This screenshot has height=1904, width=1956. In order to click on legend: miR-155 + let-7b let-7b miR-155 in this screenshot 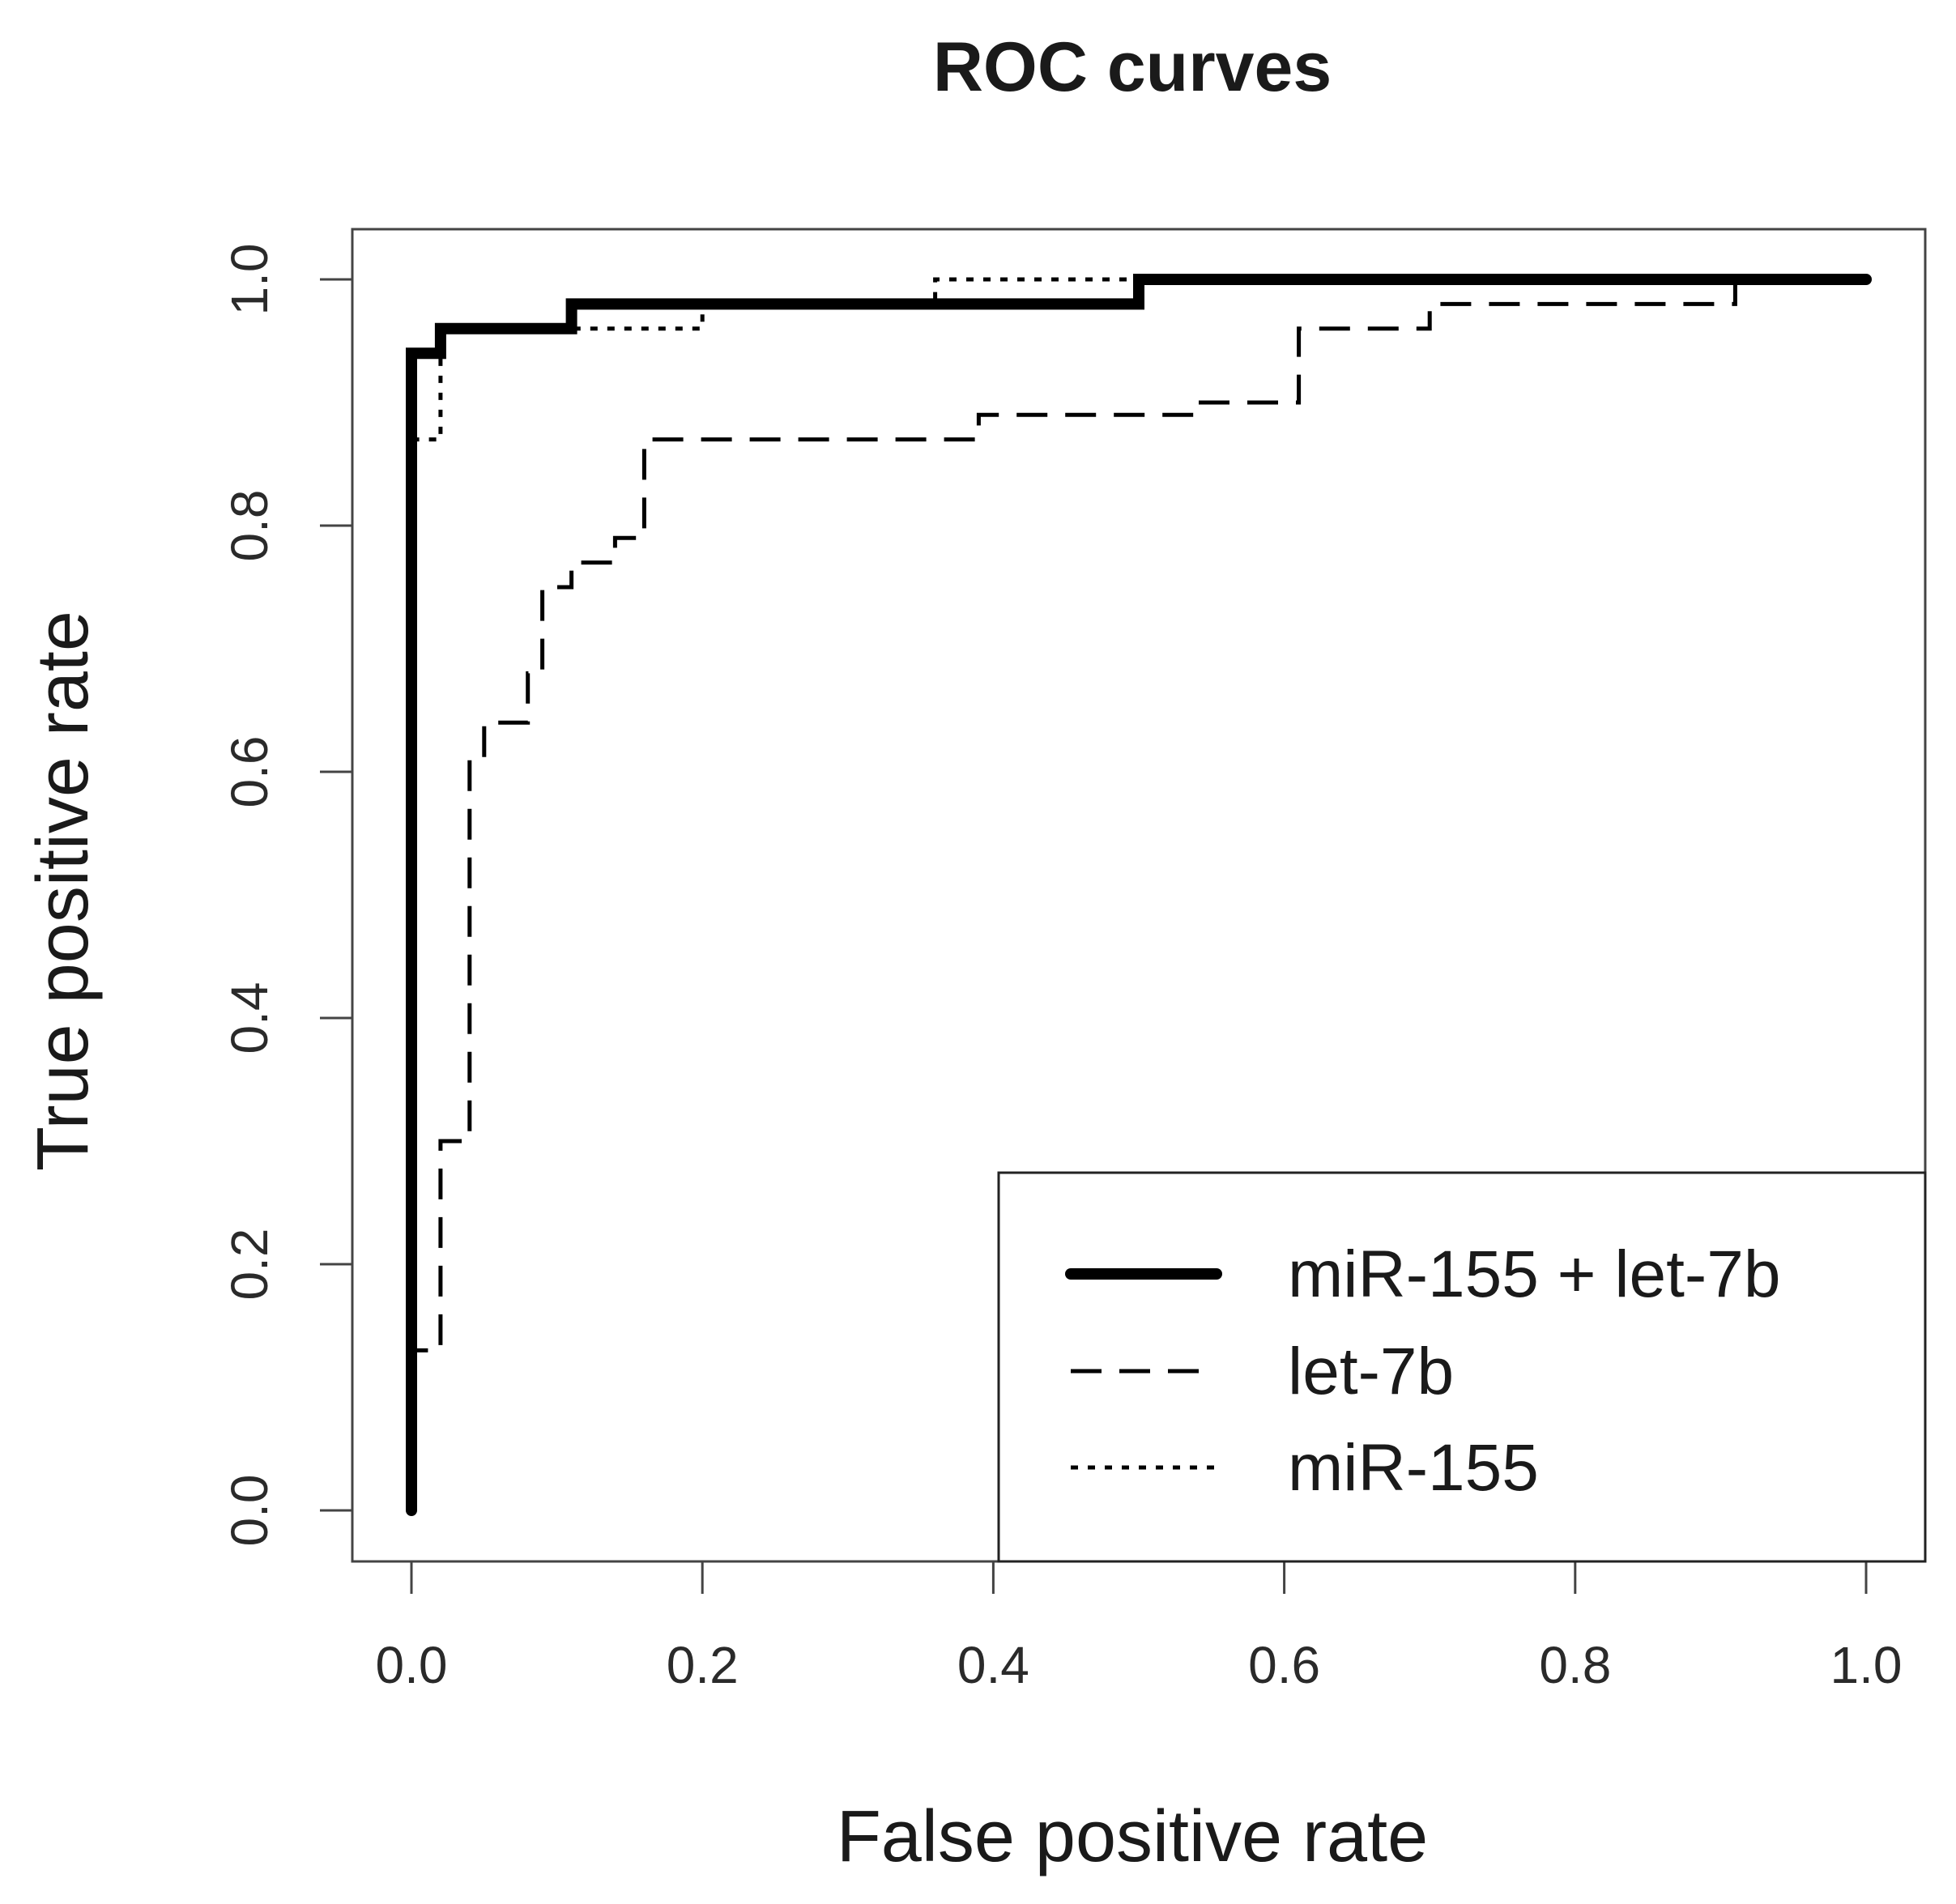, I will do `click(1462, 1367)`.